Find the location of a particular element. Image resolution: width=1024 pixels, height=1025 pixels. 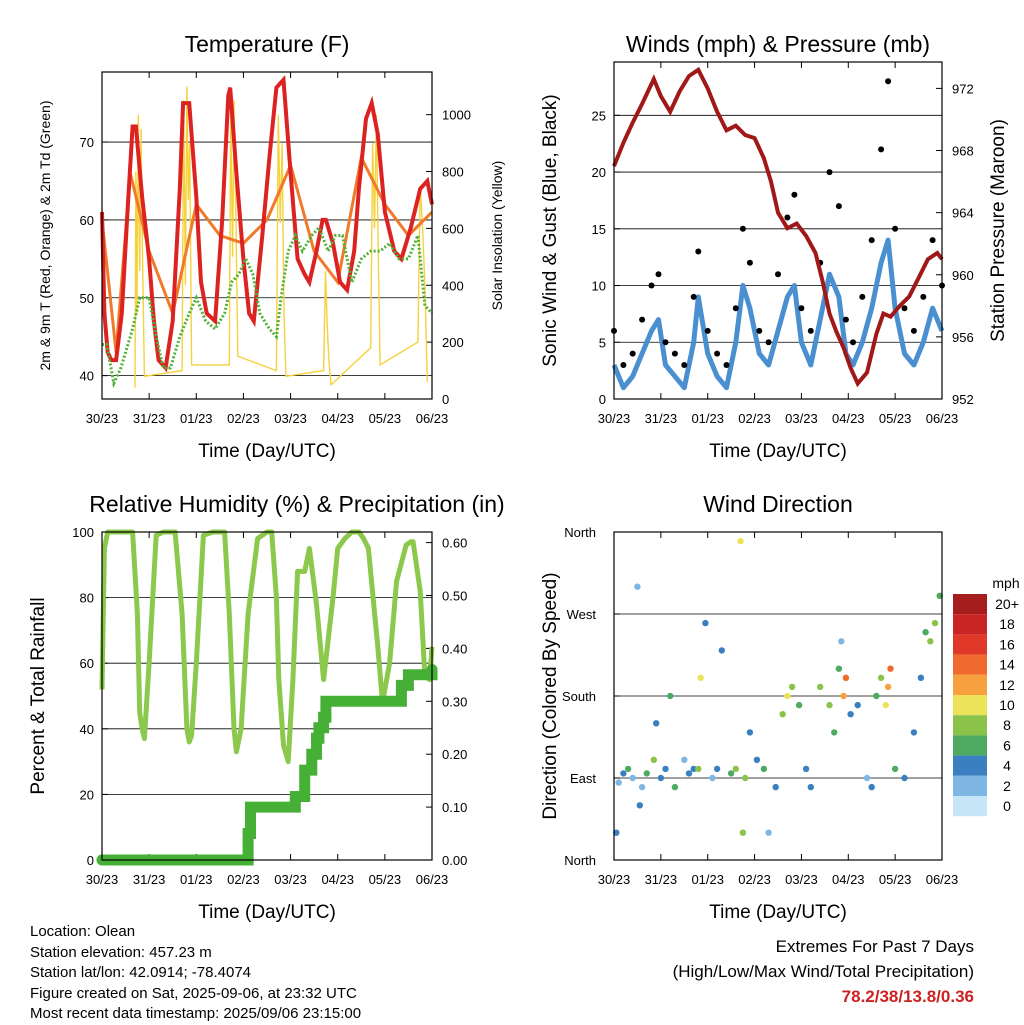

location-text: Location: Olean is located at coordinates (83, 931).